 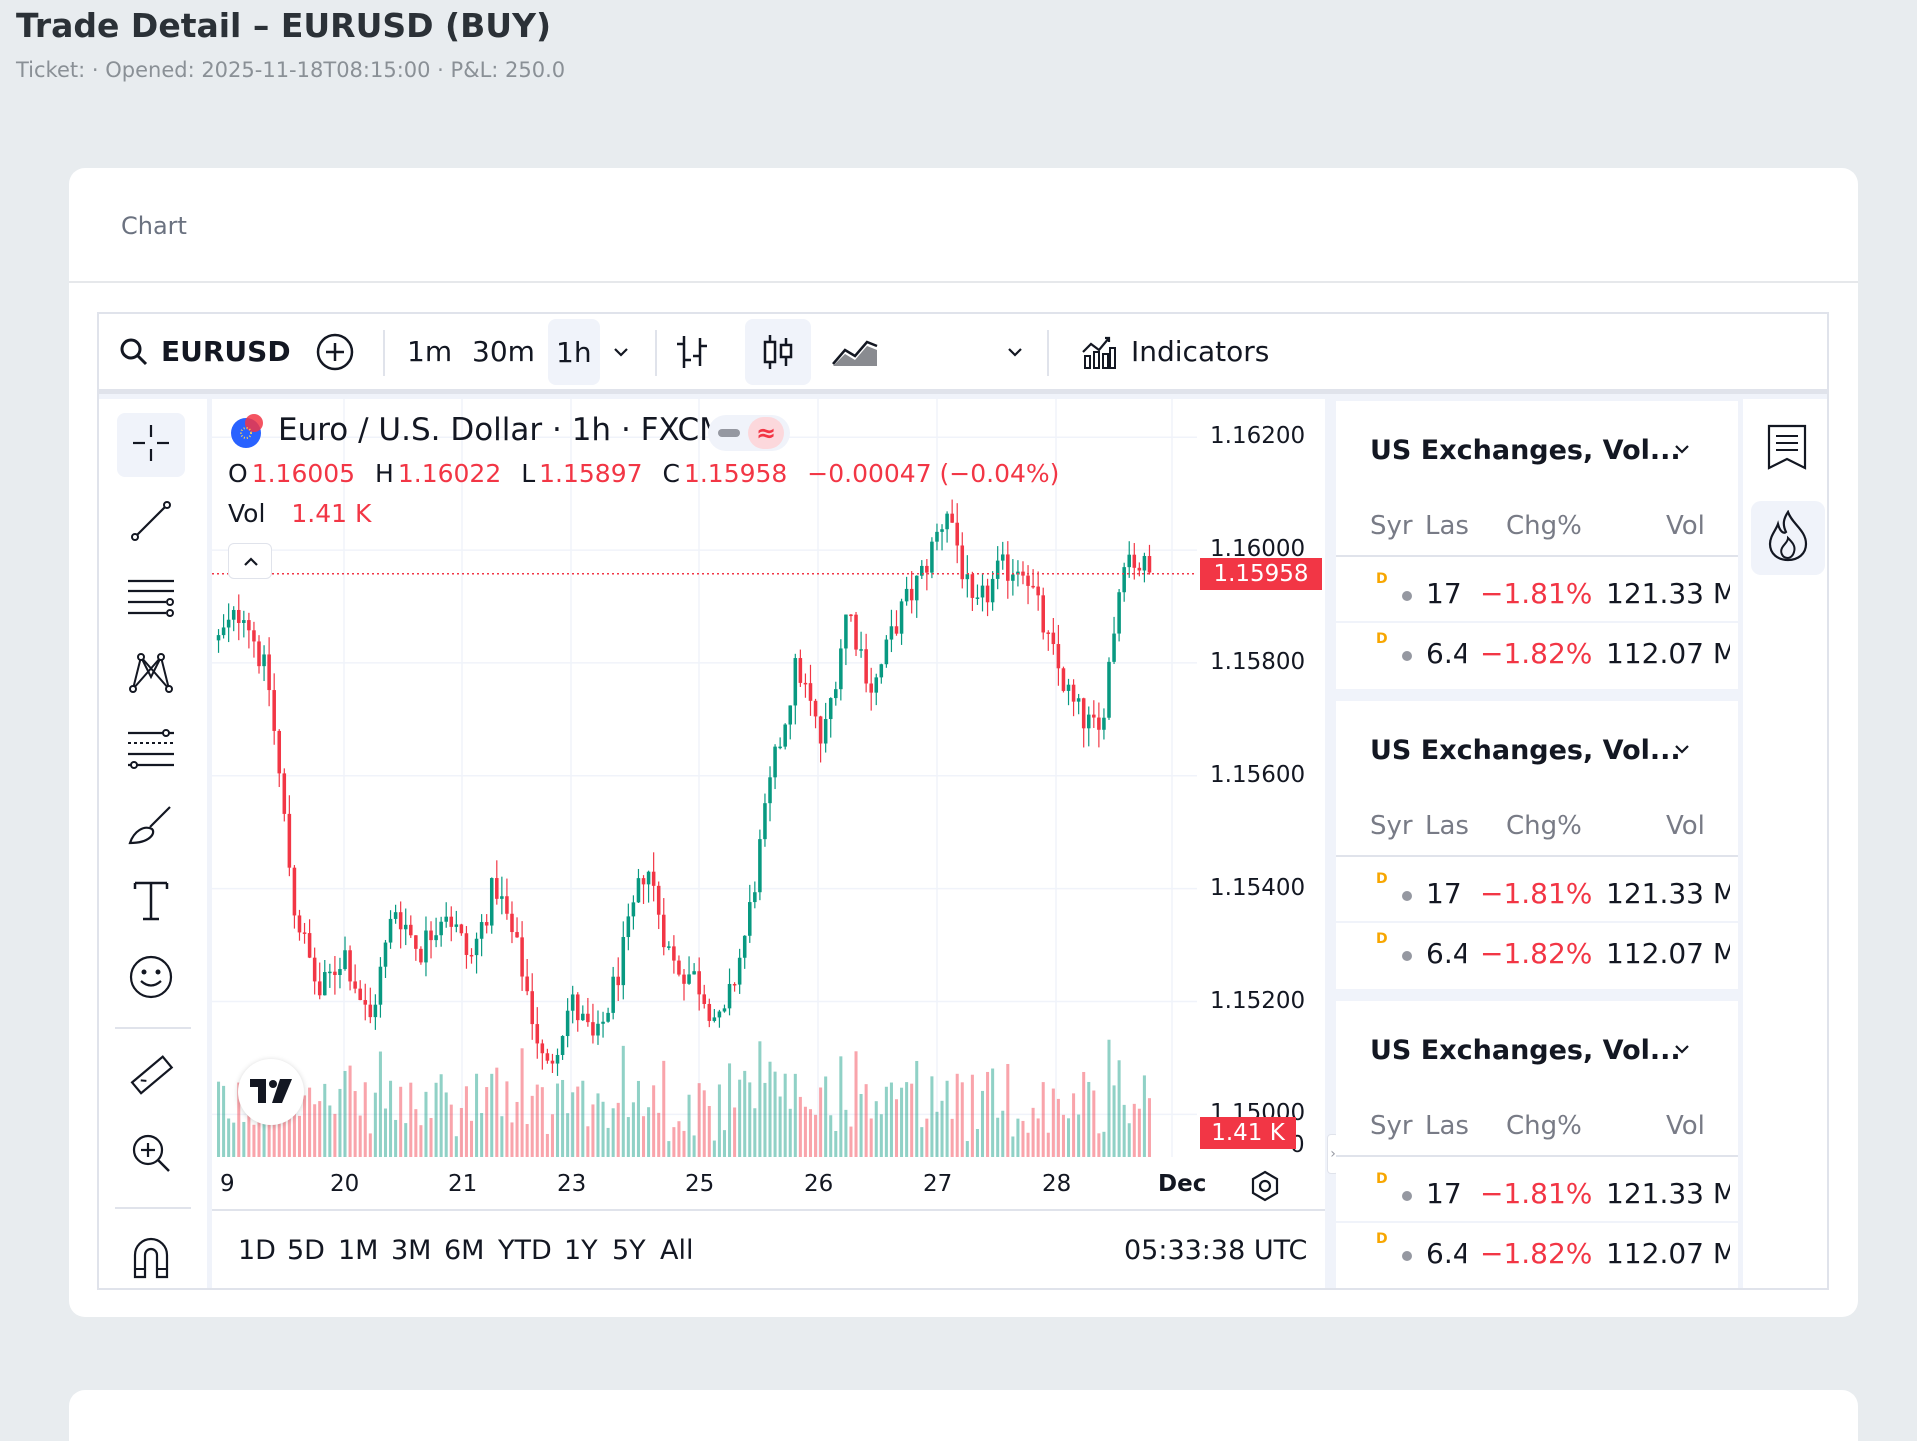 I want to click on timeframe-dropdown, so click(x=621, y=351).